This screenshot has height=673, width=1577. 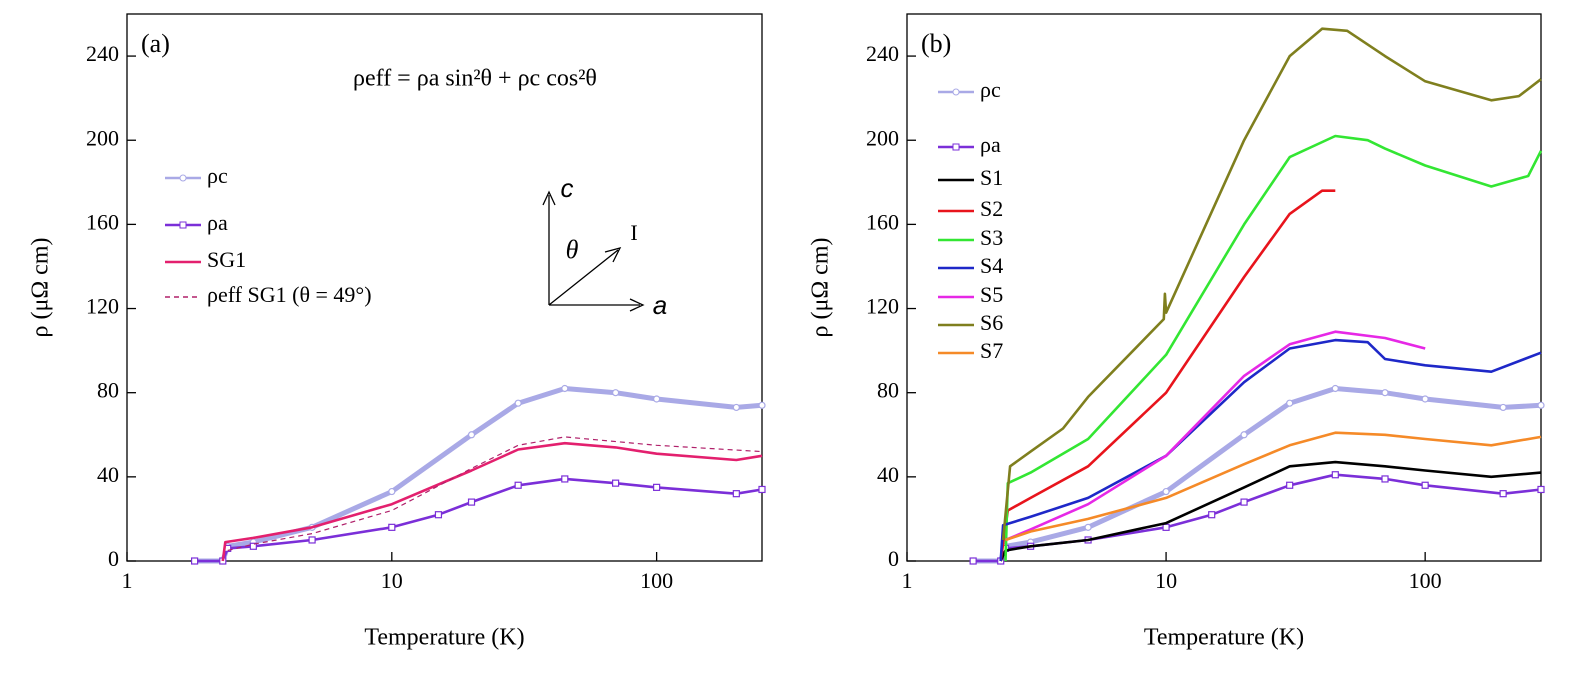 I want to click on legend-label: S7, so click(x=991, y=350).